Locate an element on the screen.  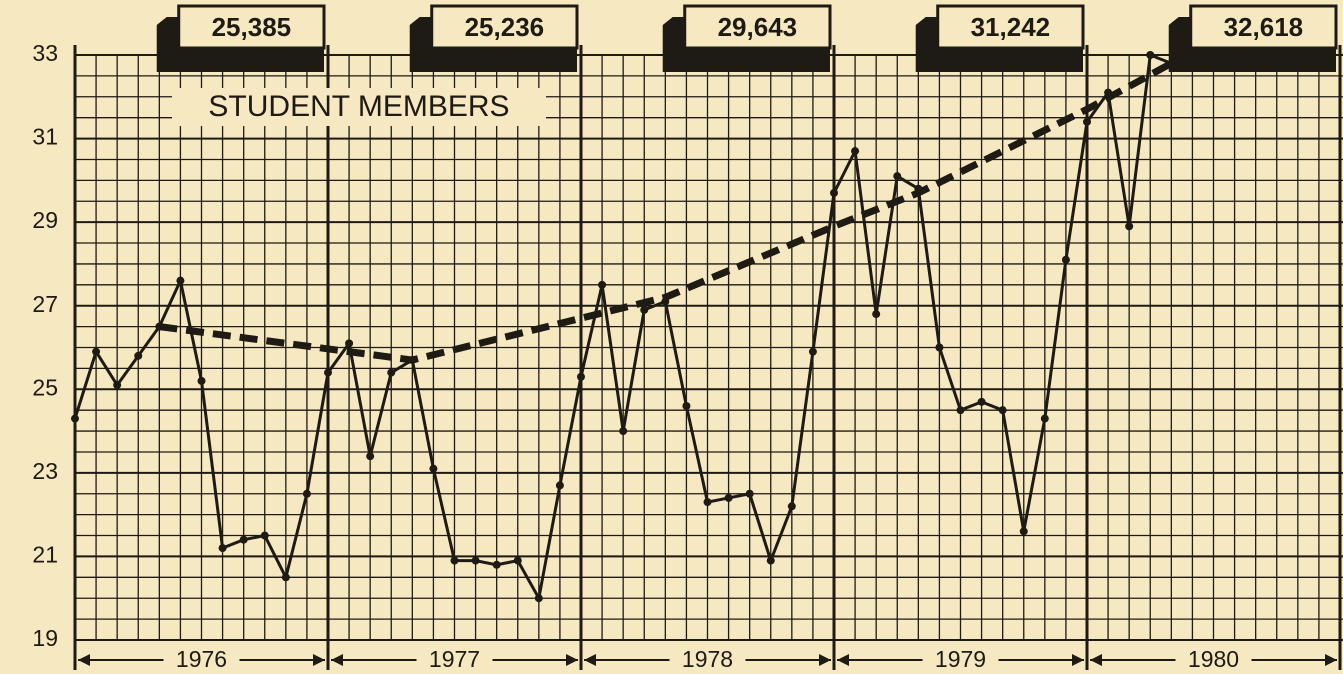
y-tick-label: 33 is located at coordinates (45, 53).